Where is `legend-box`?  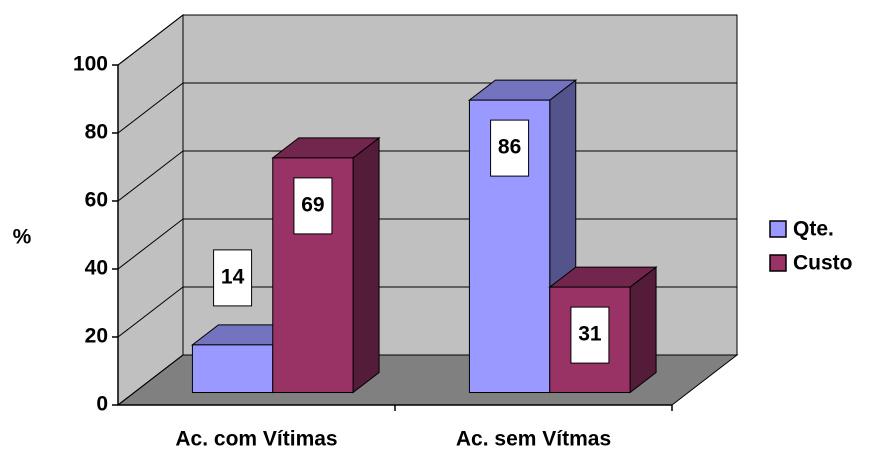
legend-box is located at coordinates (825, 246).